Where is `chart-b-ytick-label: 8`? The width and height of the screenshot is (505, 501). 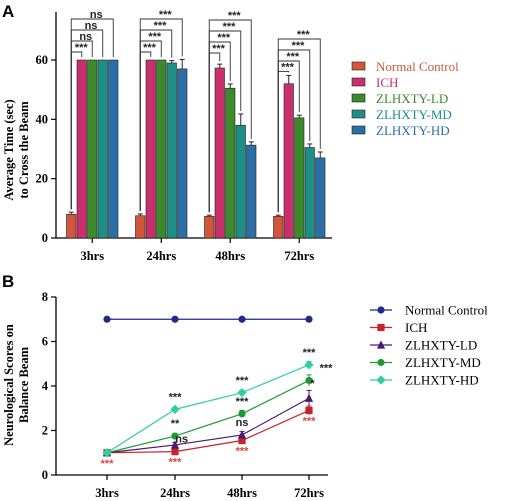 chart-b-ytick-label: 8 is located at coordinates (45, 297).